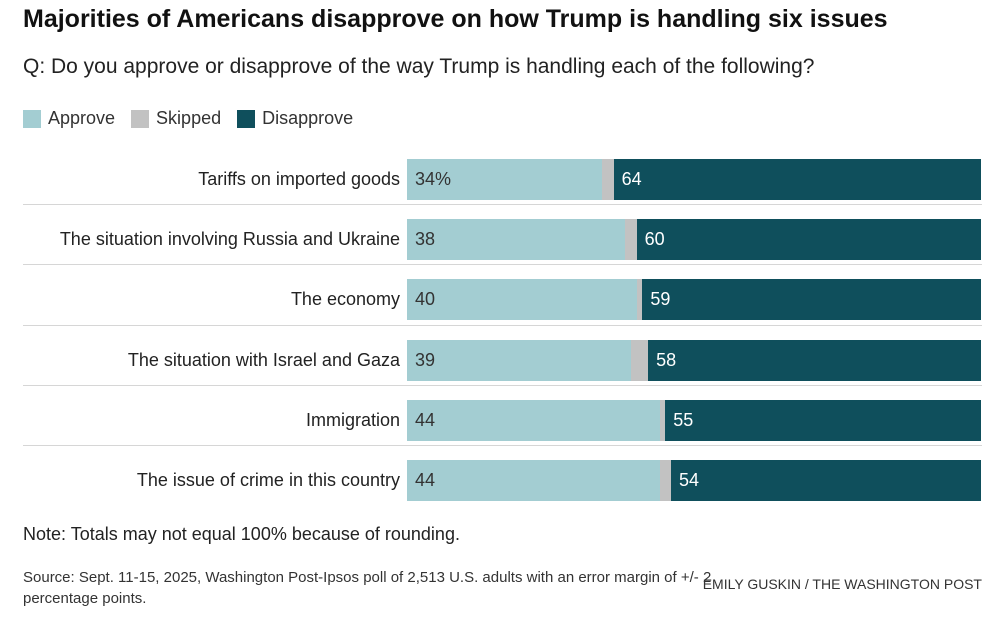  What do you see at coordinates (433, 179) in the screenshot?
I see `value-label-approve: 34%` at bounding box center [433, 179].